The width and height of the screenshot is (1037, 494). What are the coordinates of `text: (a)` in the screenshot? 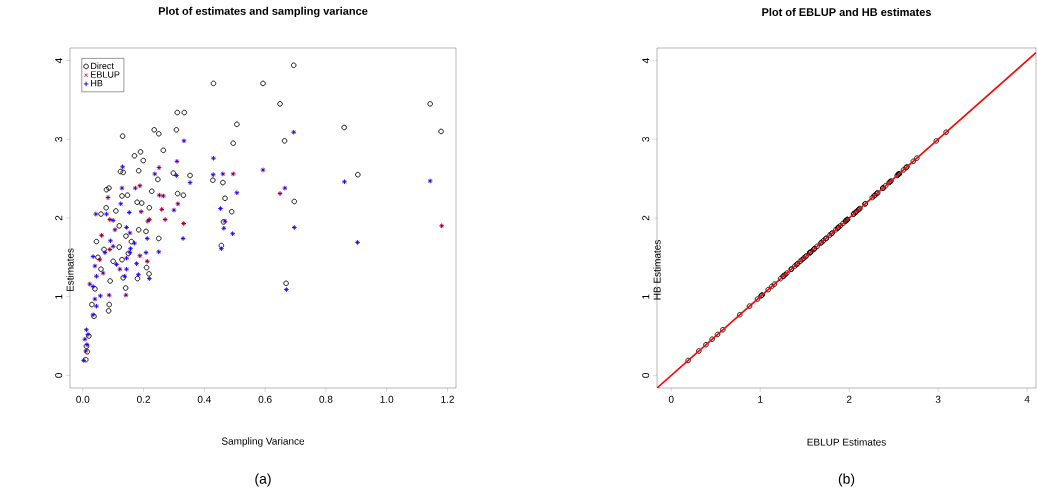 It's located at (263, 480).